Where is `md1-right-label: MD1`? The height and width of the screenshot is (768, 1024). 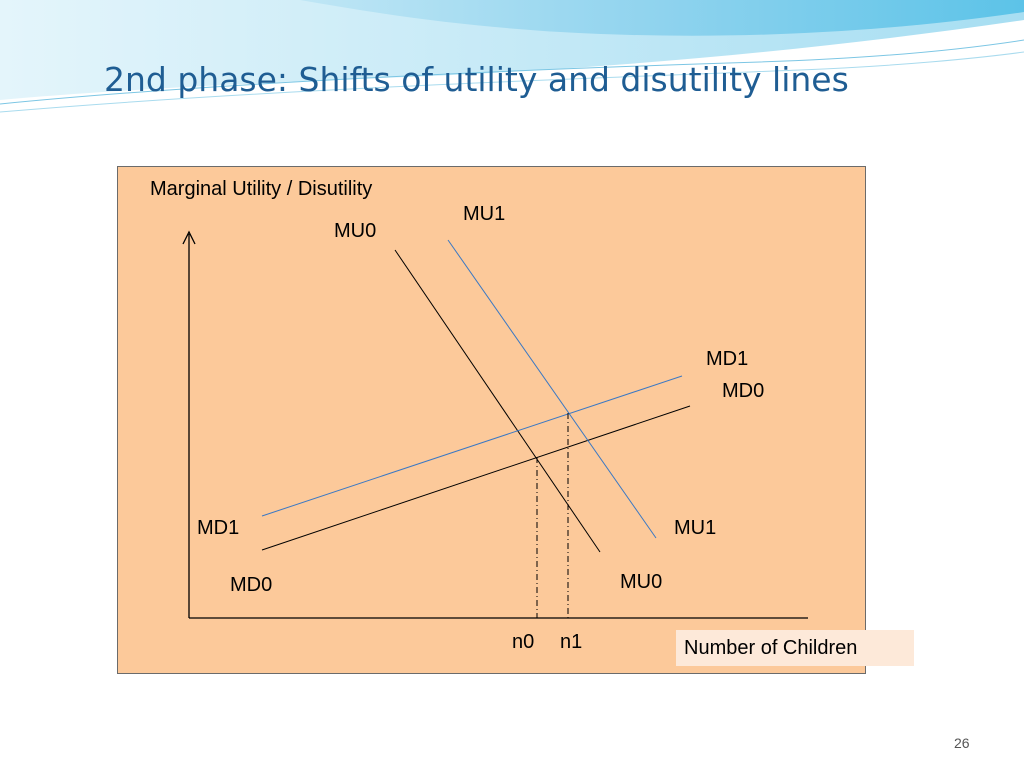 md1-right-label: MD1 is located at coordinates (727, 359).